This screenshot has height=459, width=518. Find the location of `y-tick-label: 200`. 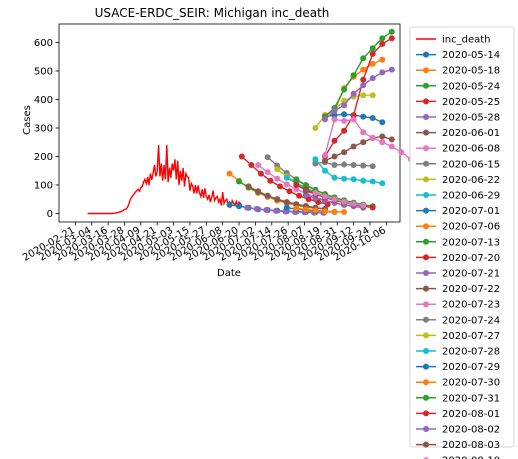

y-tick-label: 200 is located at coordinates (43, 157).